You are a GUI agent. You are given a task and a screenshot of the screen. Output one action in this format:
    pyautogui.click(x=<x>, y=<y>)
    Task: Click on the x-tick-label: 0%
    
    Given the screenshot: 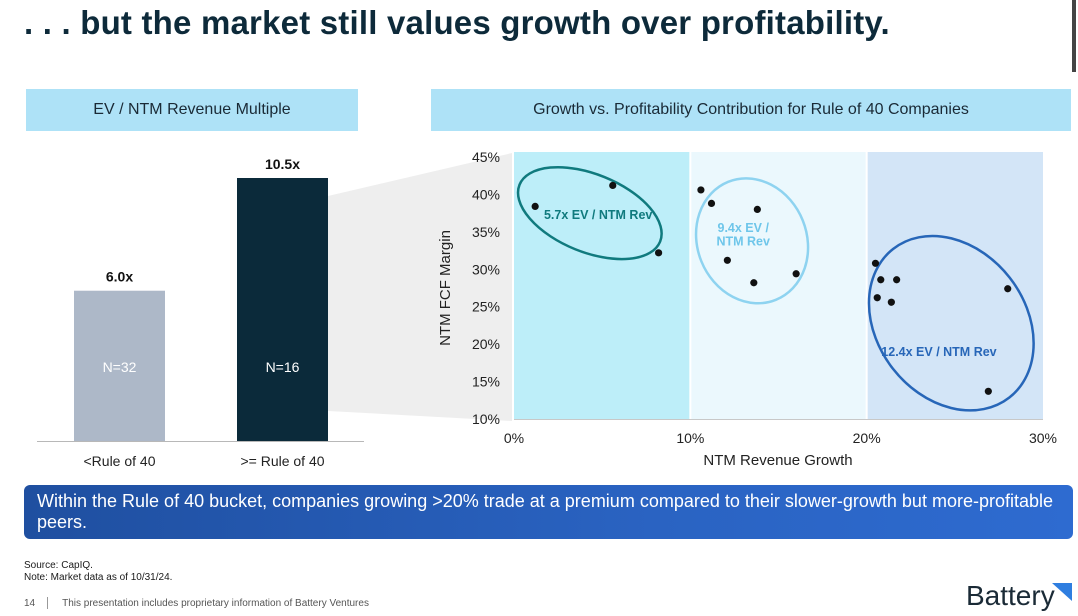 What is the action you would take?
    pyautogui.click(x=514, y=438)
    